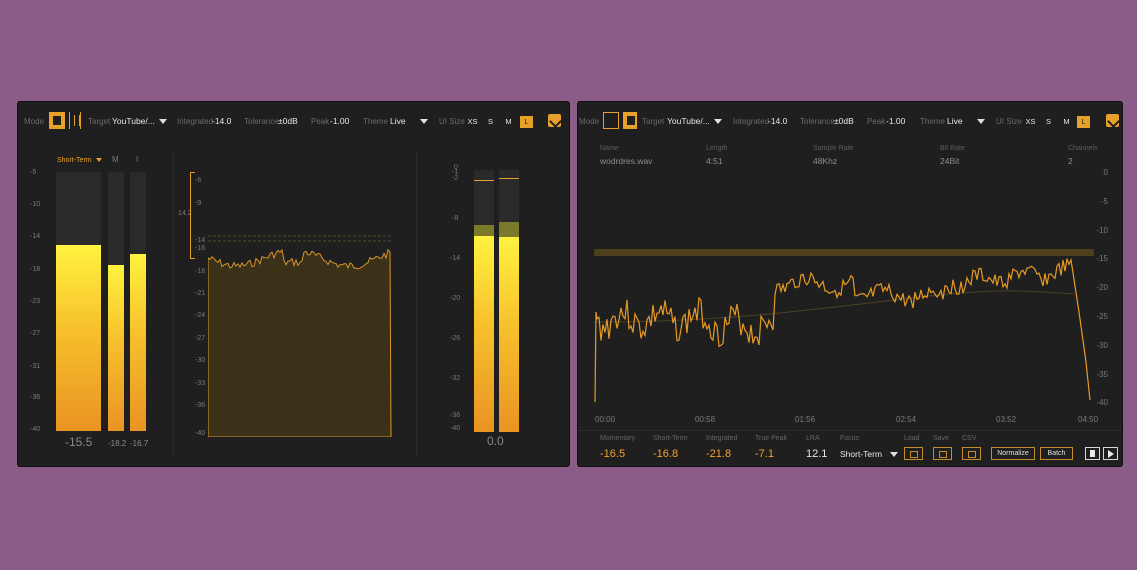  I want to click on scale-tick: -36, so click(35, 397).